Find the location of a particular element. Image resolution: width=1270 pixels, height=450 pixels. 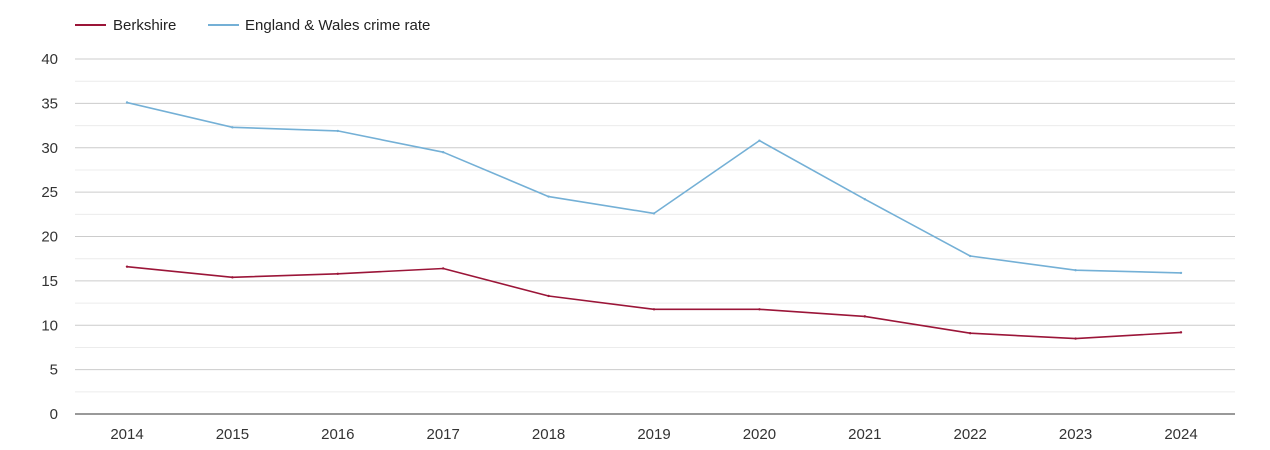

y-tick-label: 20 is located at coordinates (49, 237).